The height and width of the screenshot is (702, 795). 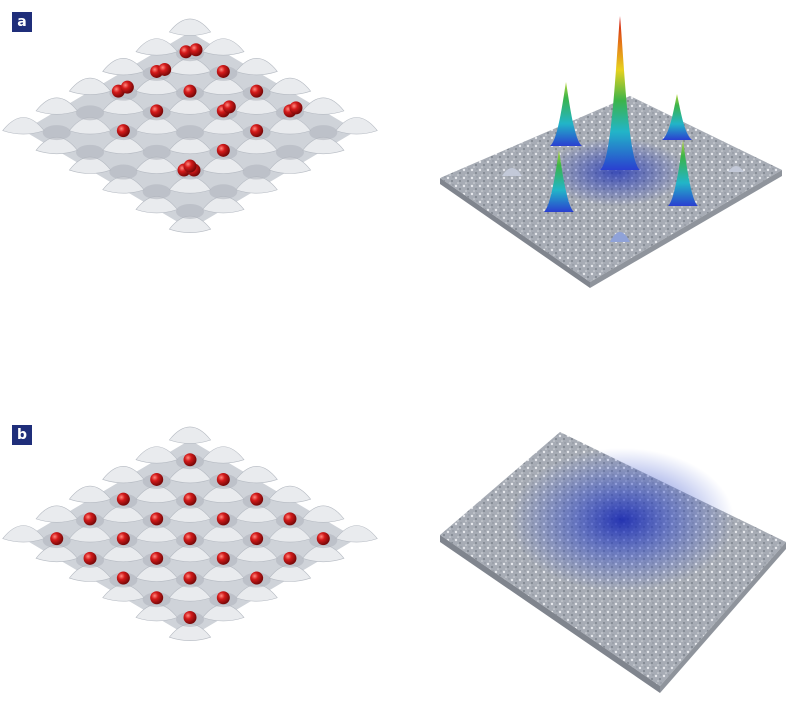 I want to click on plane-edge-a-right, so click(x=686, y=229).